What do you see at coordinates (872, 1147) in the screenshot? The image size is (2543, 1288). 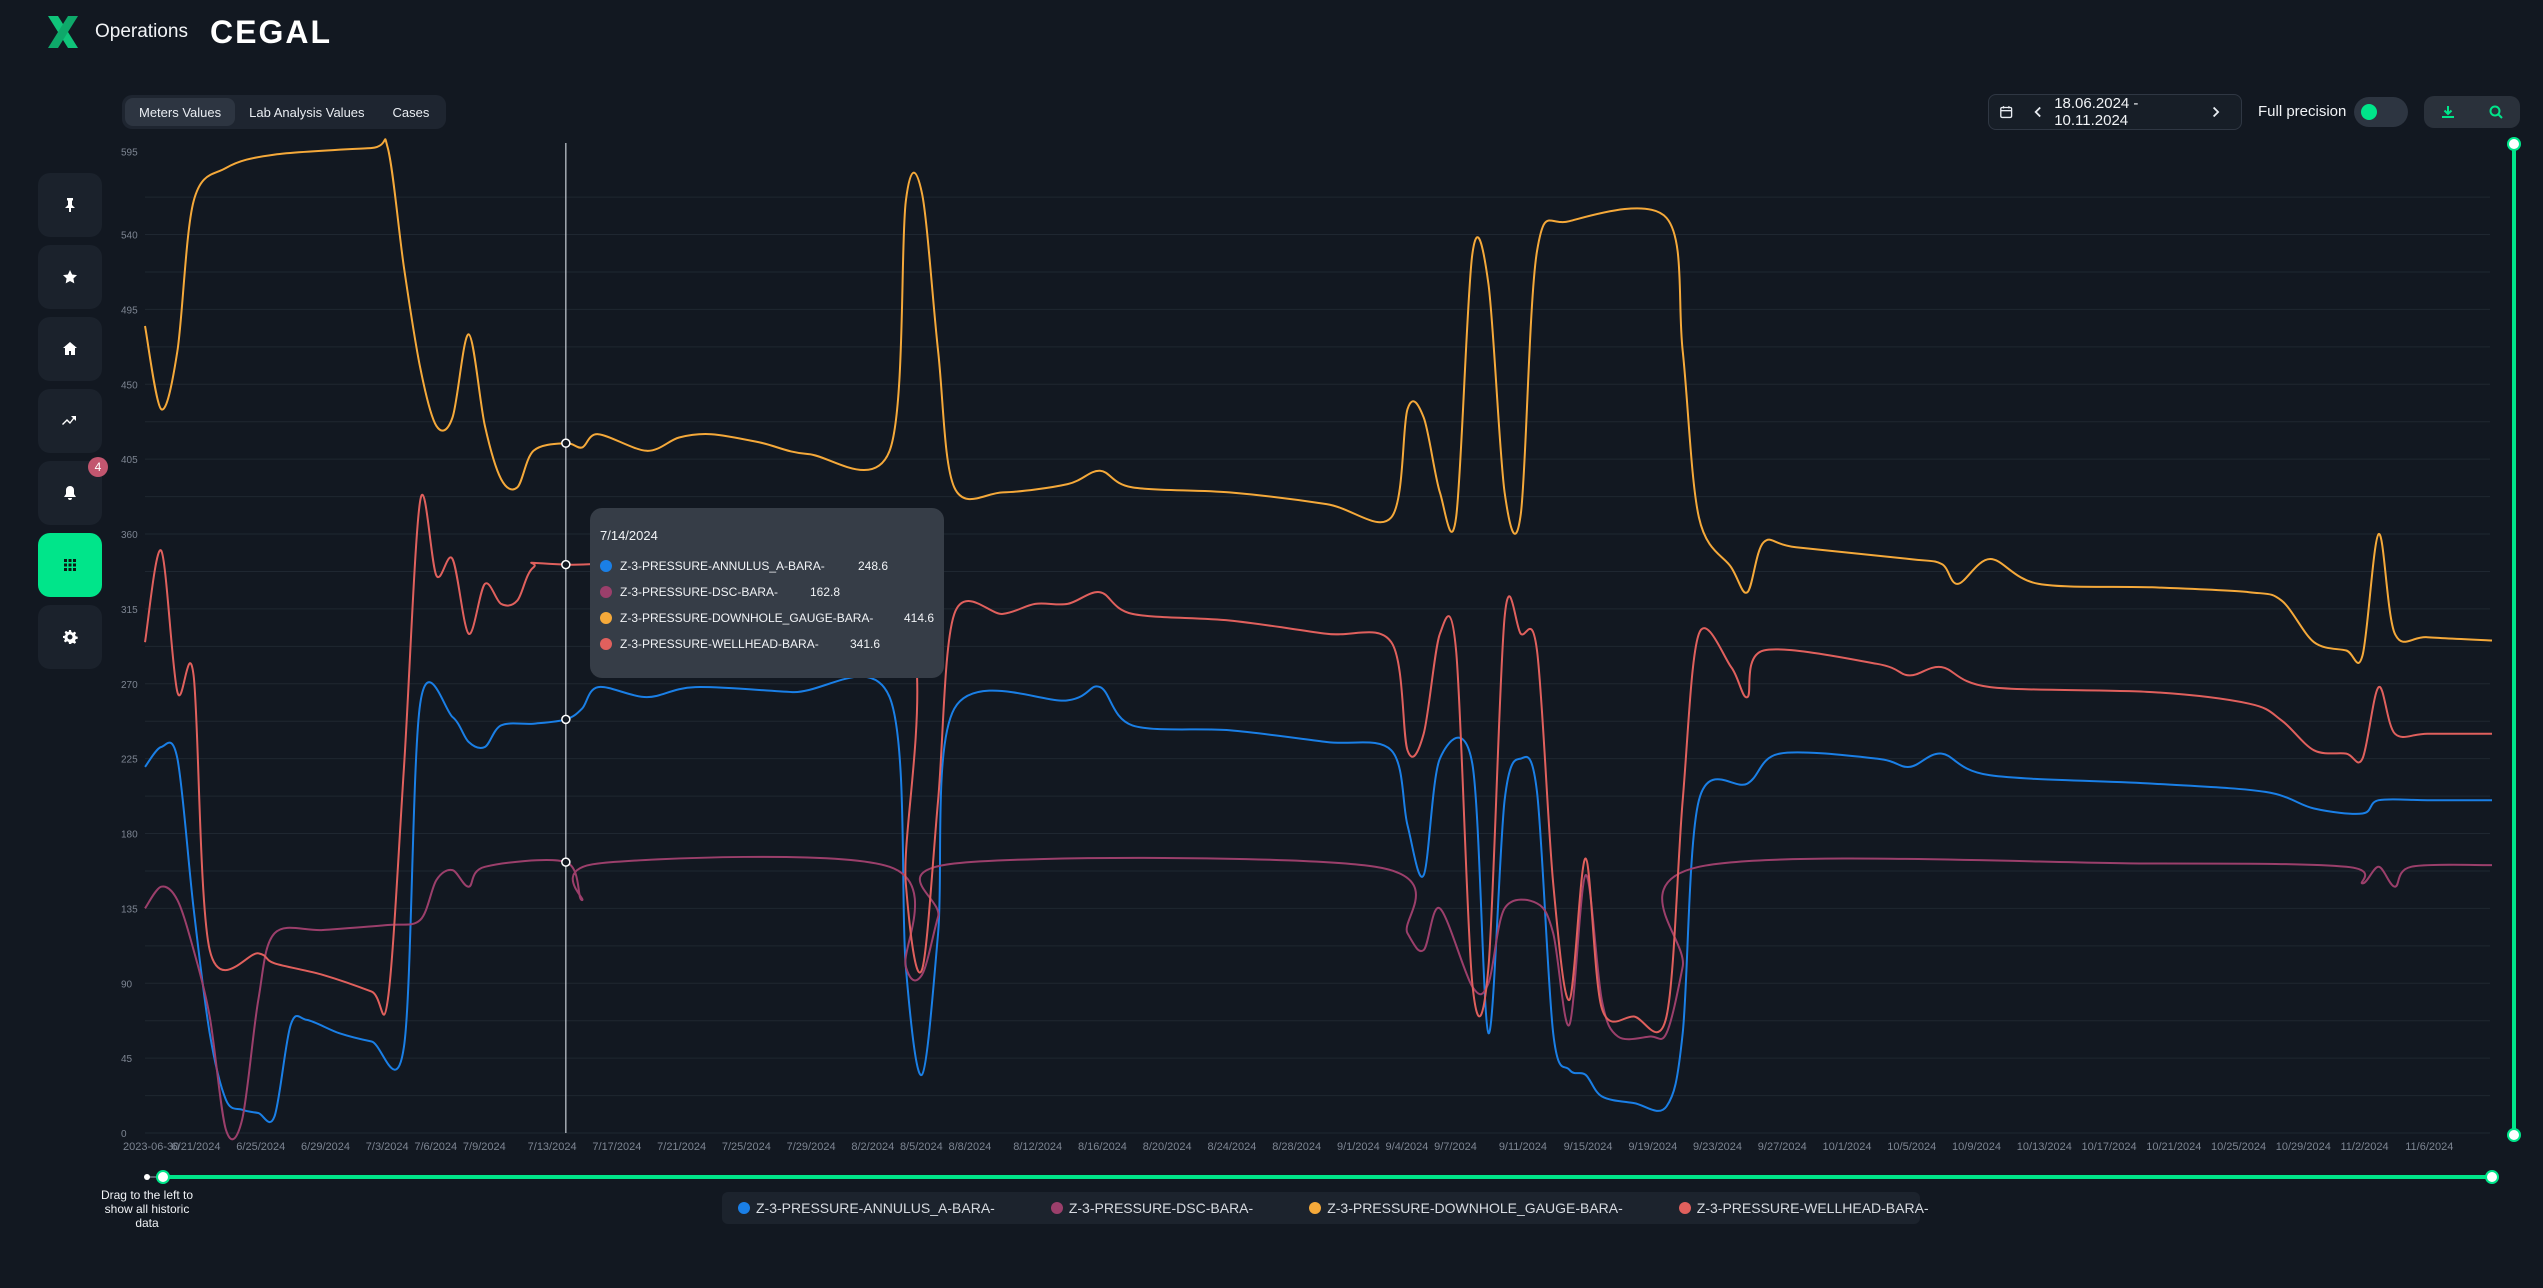 I see `x-tick-label: 8/2/2024` at bounding box center [872, 1147].